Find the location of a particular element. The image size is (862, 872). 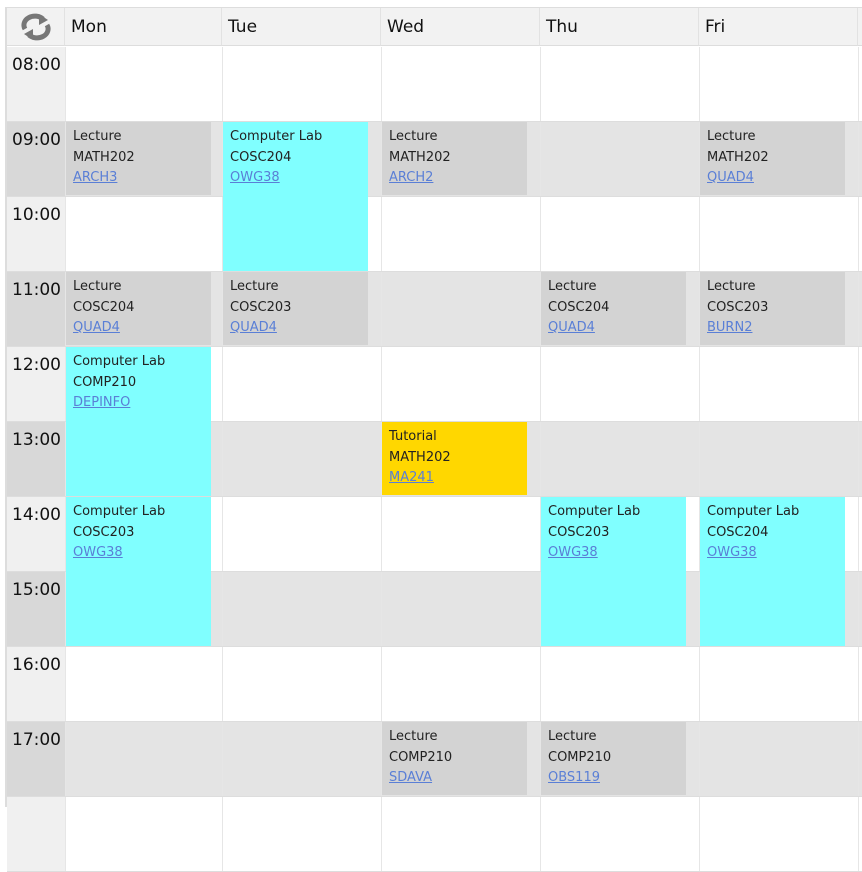

refresh-button is located at coordinates (36, 27).